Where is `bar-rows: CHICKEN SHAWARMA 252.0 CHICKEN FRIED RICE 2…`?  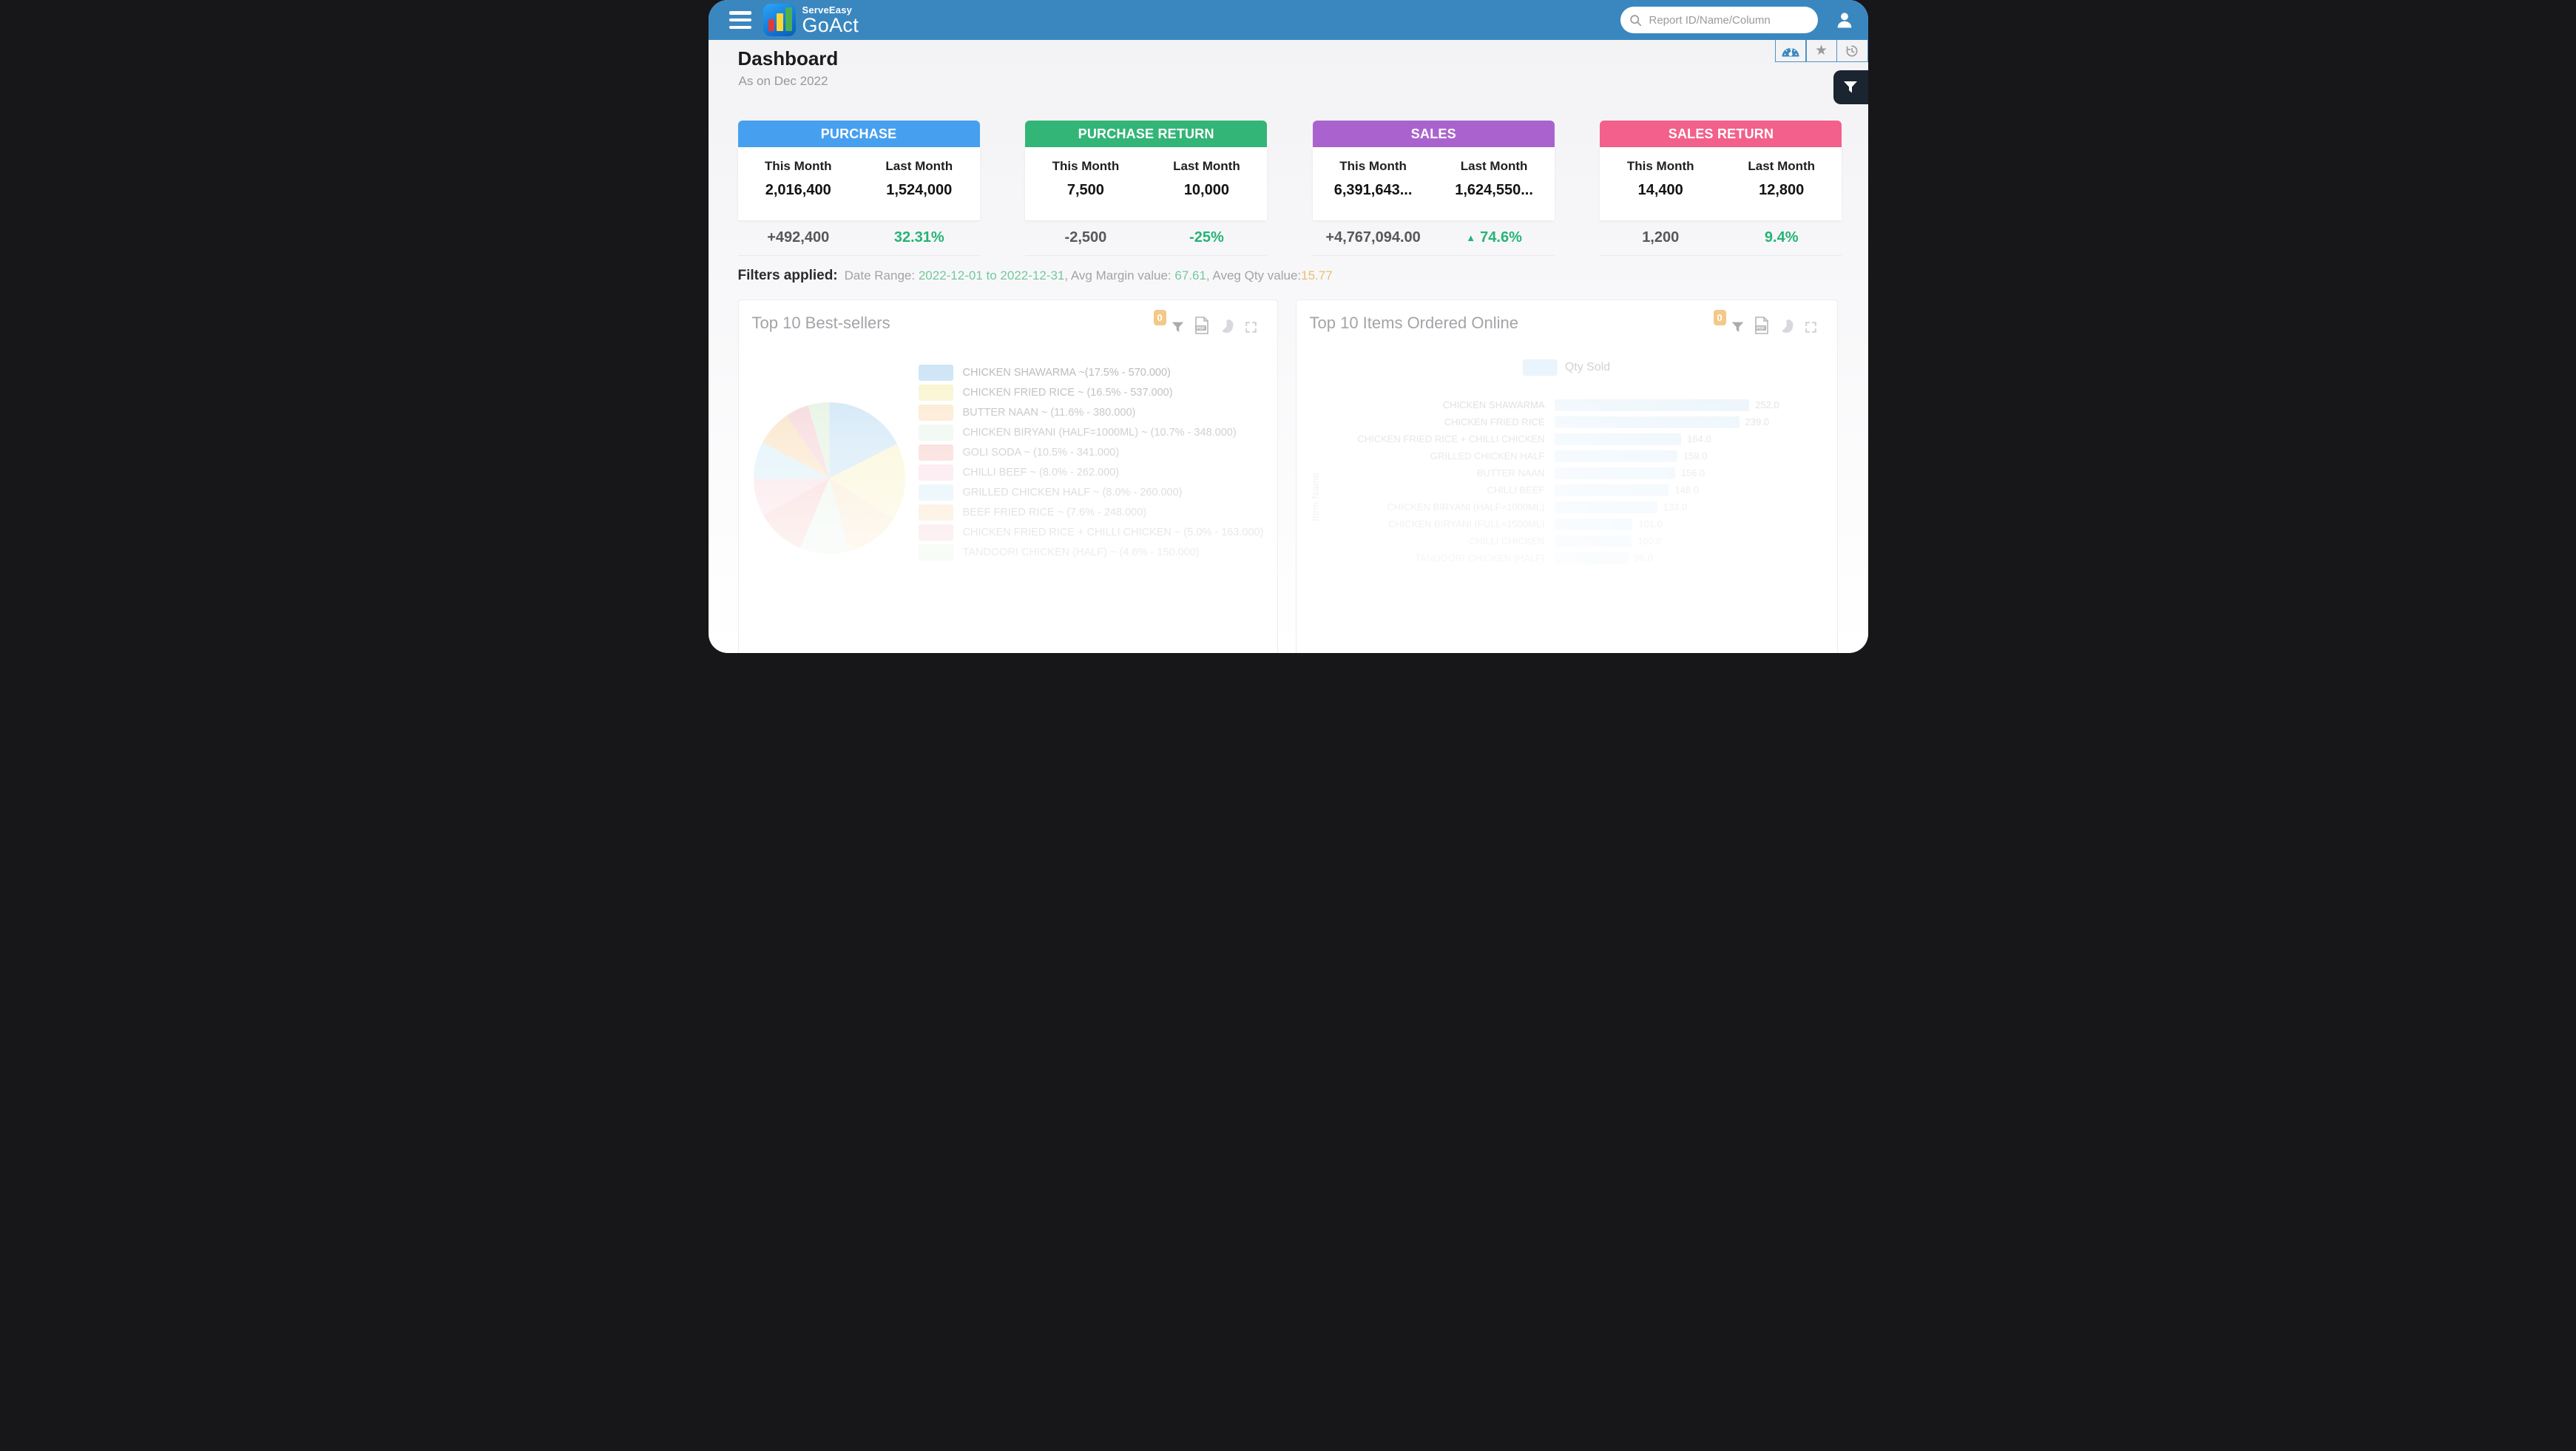 bar-rows: CHICKEN SHAWARMA 252.0 CHICKEN FRIED RICE 2… is located at coordinates (1567, 481).